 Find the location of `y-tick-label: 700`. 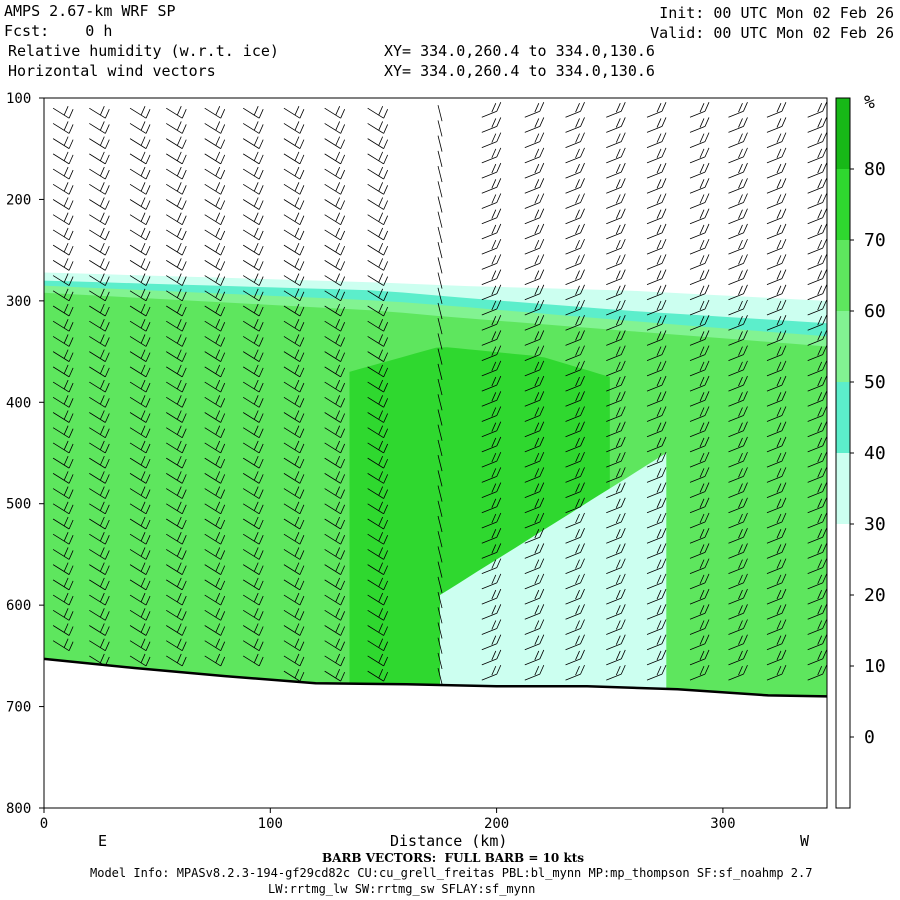

y-tick-label: 700 is located at coordinates (18, 708).